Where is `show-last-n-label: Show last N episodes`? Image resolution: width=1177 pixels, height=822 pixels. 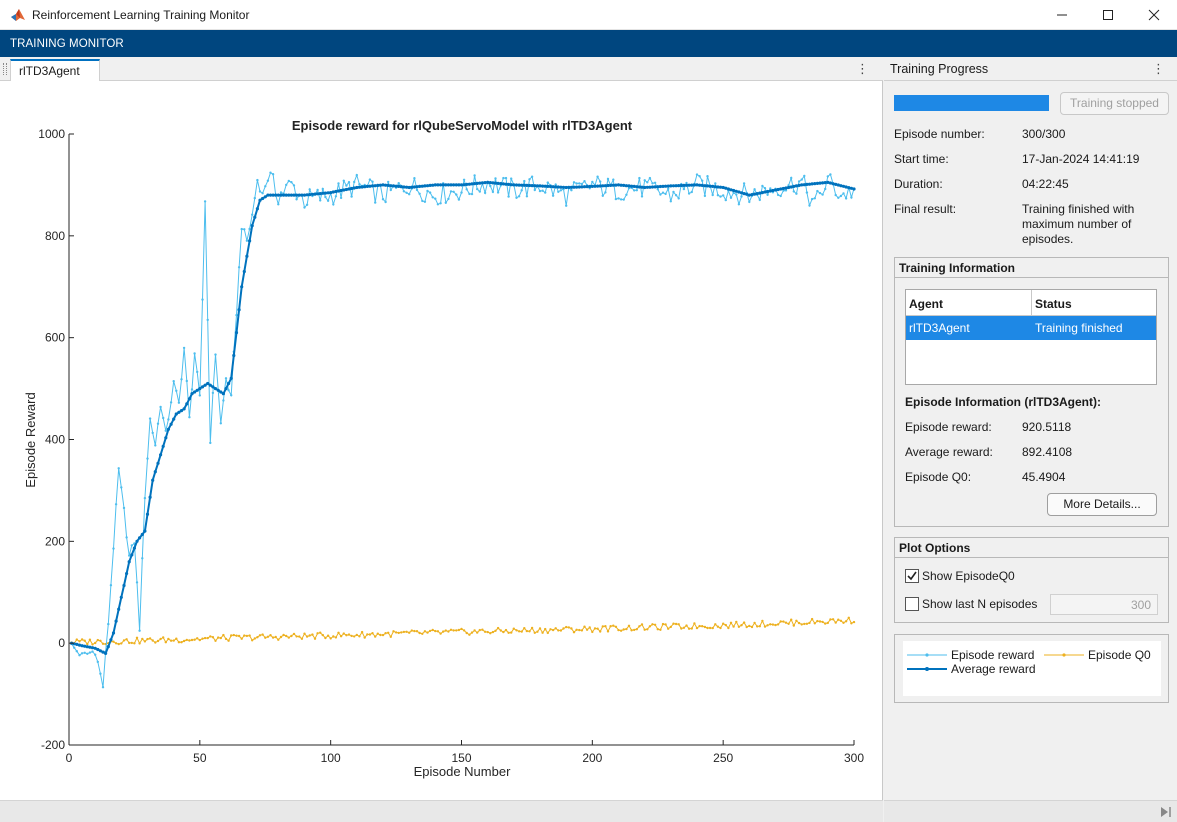 show-last-n-label: Show last N episodes is located at coordinates (980, 604).